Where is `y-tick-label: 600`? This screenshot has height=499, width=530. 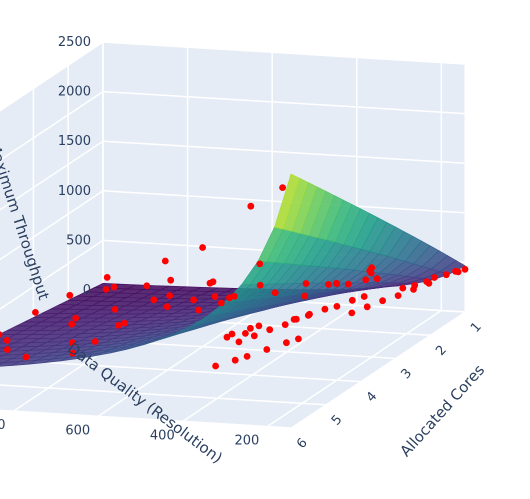
y-tick-label: 600 is located at coordinates (77, 430).